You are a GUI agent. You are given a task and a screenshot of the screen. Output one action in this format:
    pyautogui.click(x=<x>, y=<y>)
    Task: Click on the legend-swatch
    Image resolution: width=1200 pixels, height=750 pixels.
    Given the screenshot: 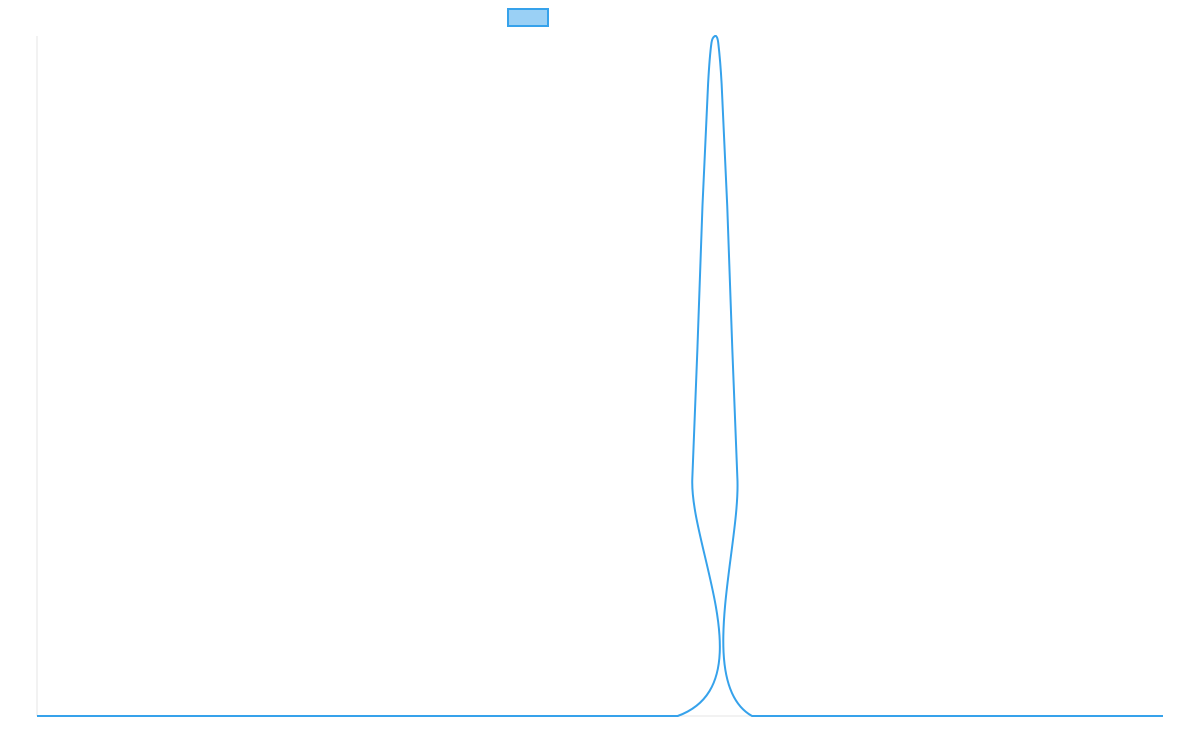 What is the action you would take?
    pyautogui.click(x=528, y=17)
    